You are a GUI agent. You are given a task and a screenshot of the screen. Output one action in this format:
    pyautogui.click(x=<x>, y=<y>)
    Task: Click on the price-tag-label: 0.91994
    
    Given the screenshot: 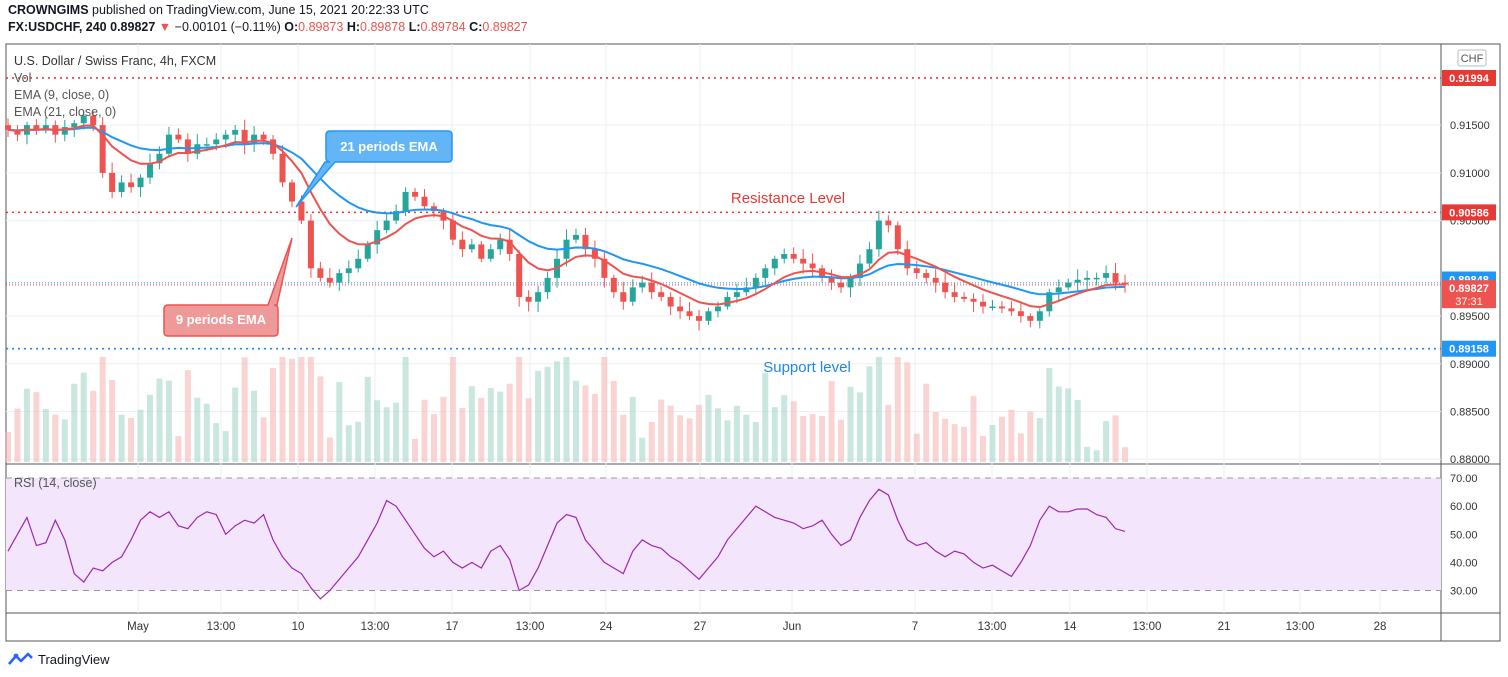 What is the action you would take?
    pyautogui.click(x=1469, y=79)
    